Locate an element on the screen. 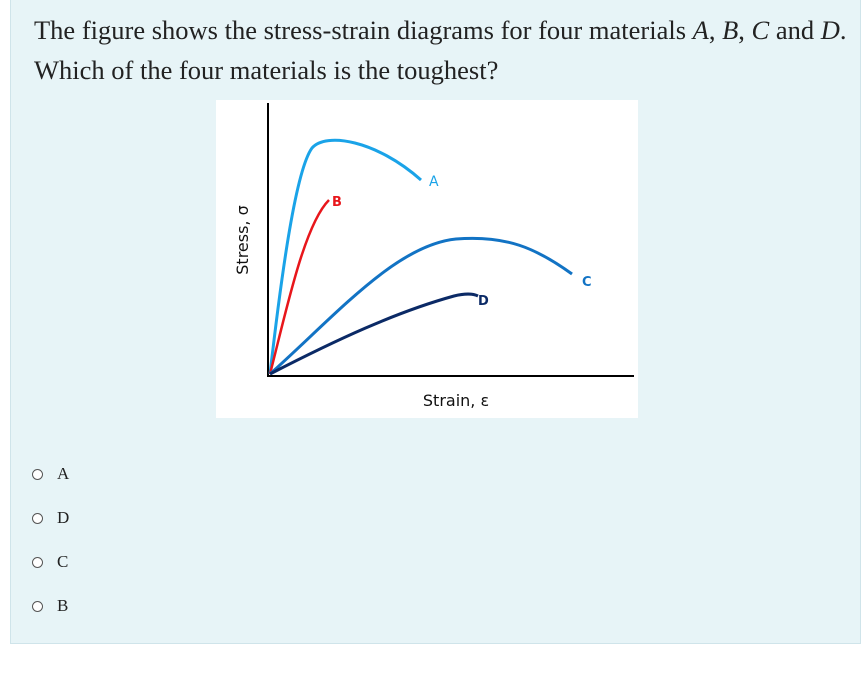 The image size is (861, 688). option-d: D is located at coordinates (50, 518).